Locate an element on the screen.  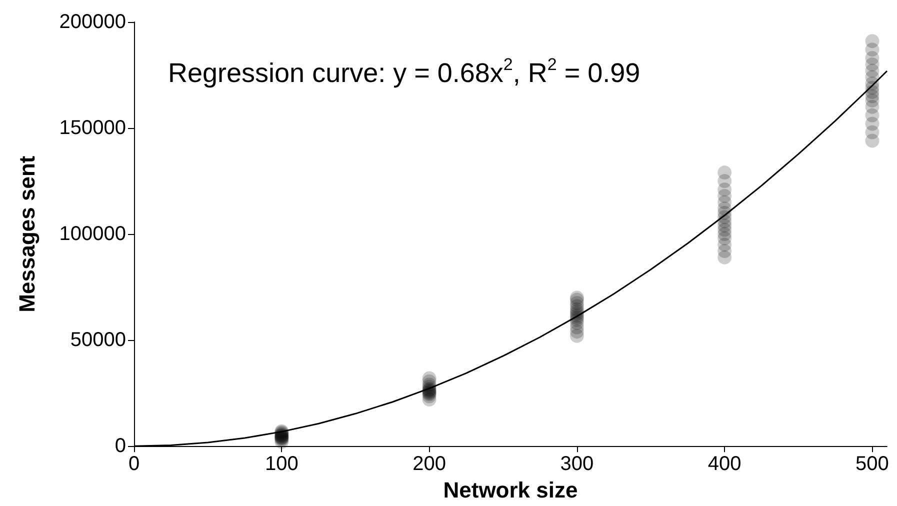
x-tick-label: 300 is located at coordinates (577, 464).